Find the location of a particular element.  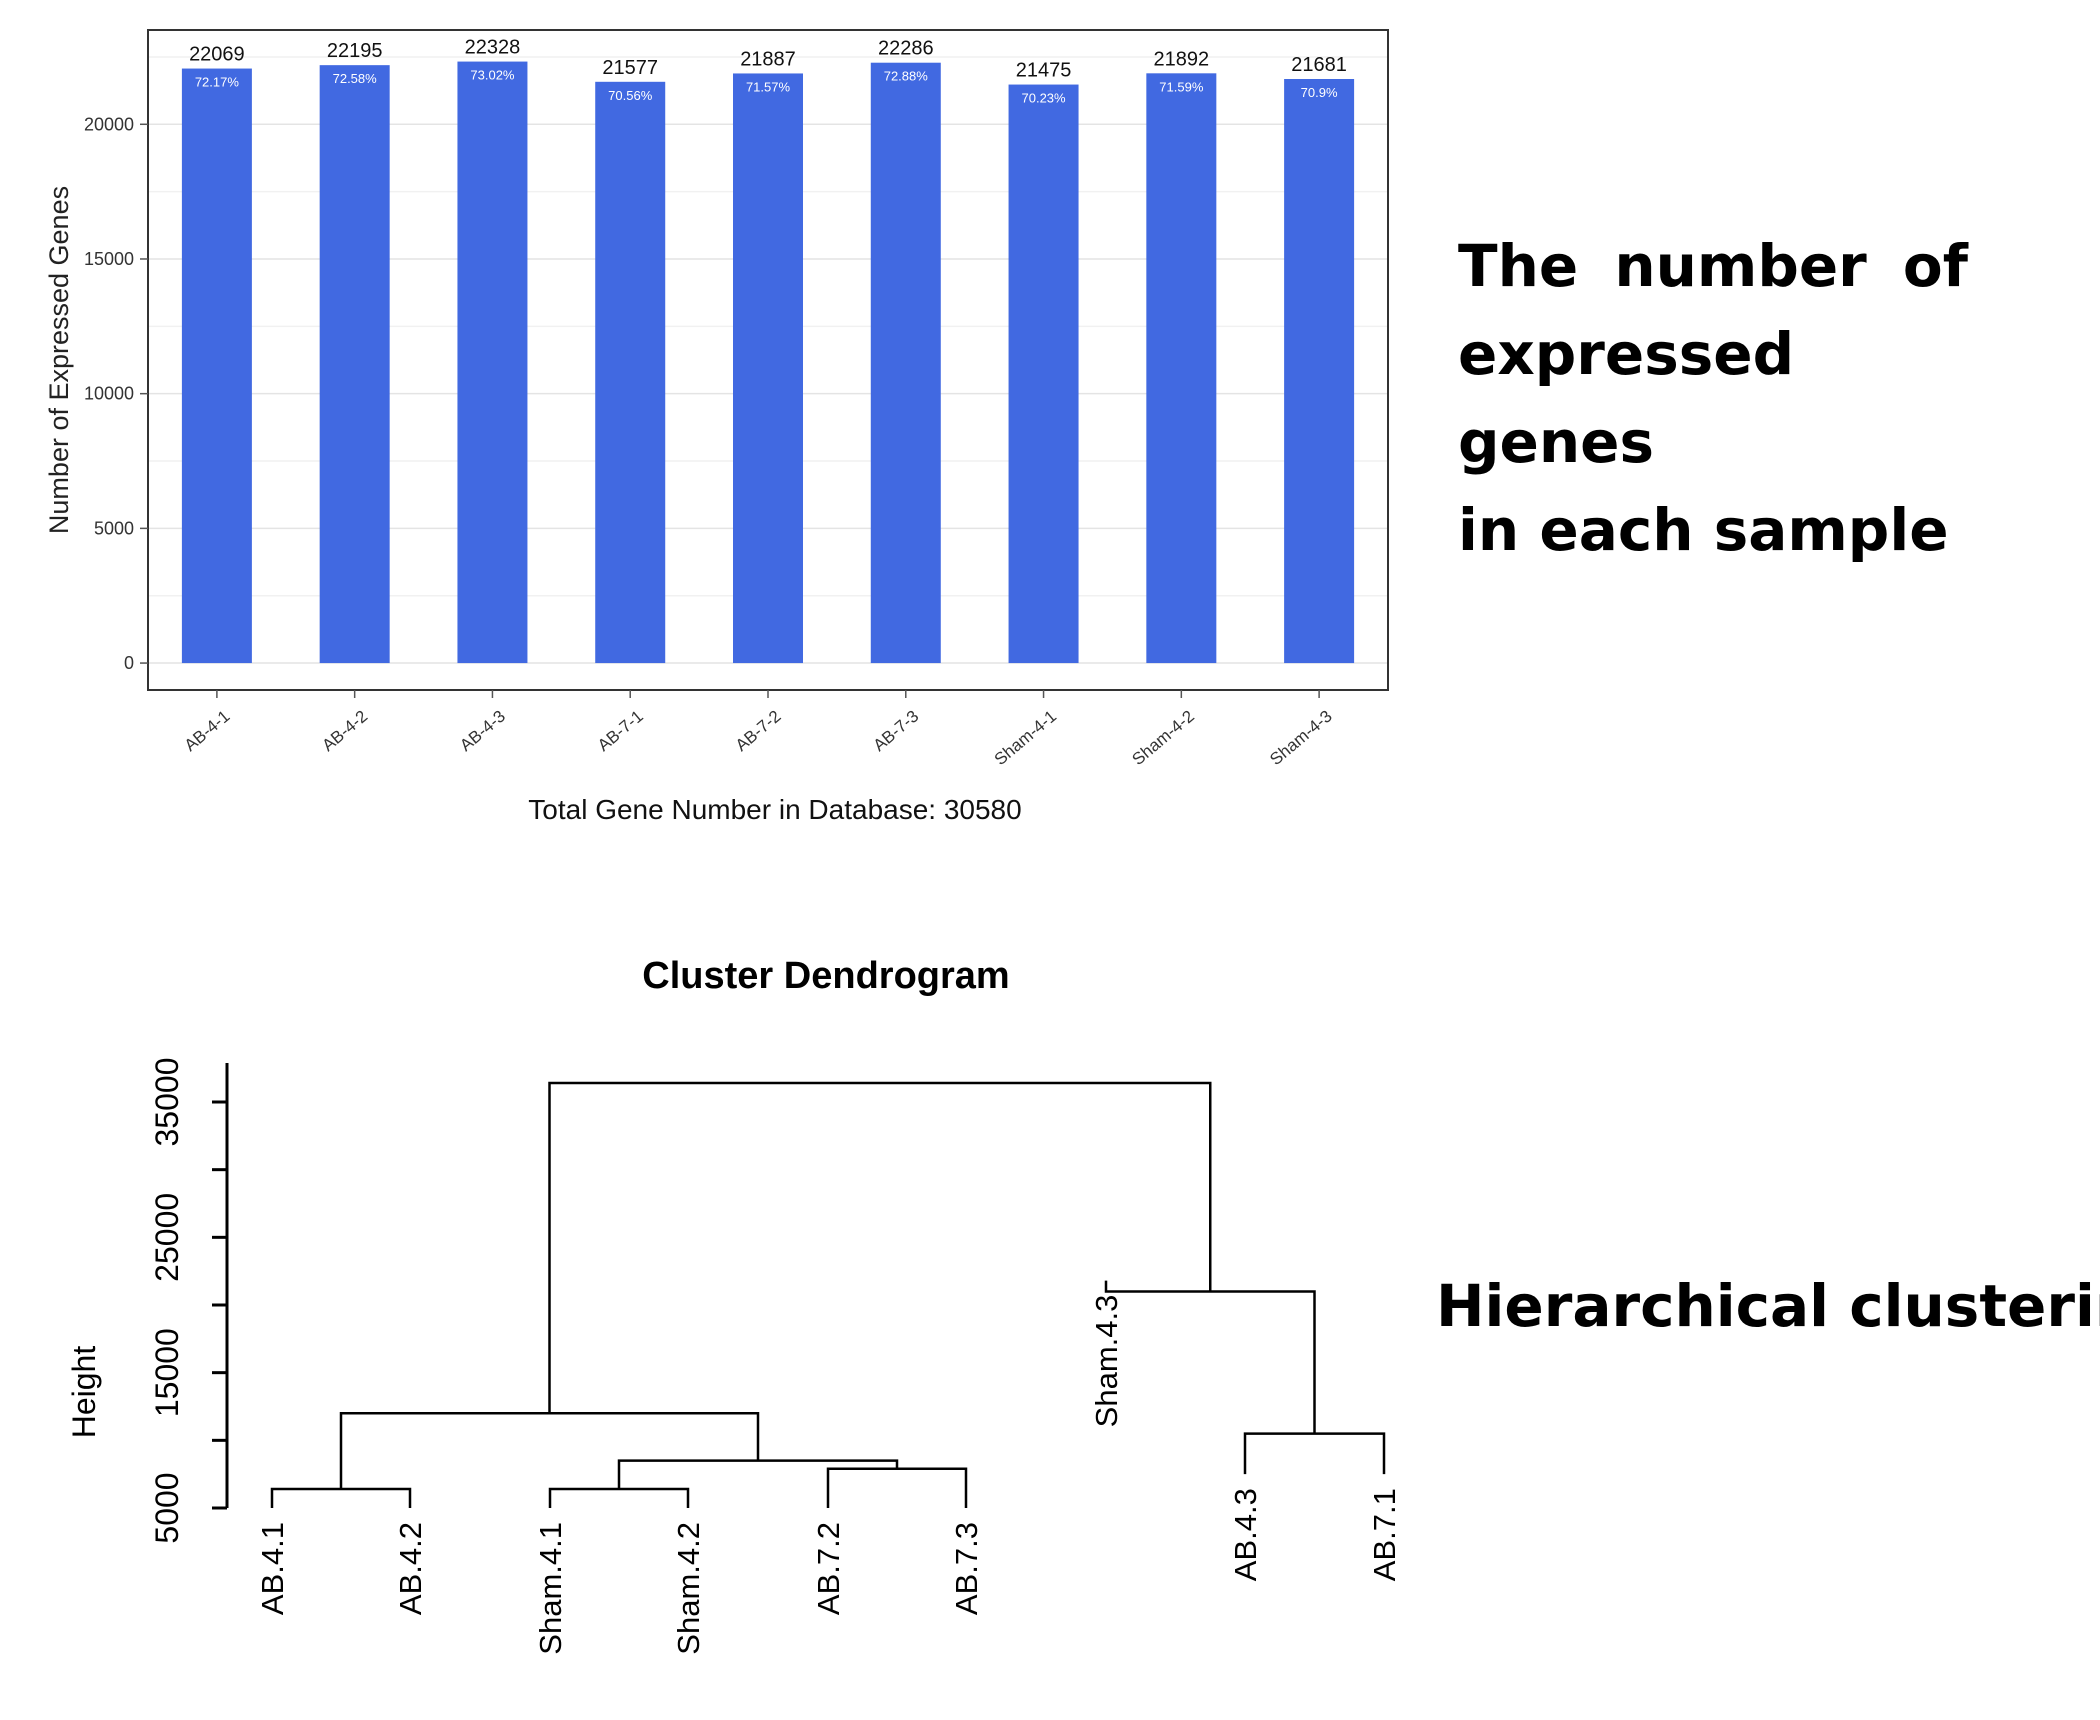

dendrogram-title: Cluster Dendrogram is located at coordinates (825, 976).